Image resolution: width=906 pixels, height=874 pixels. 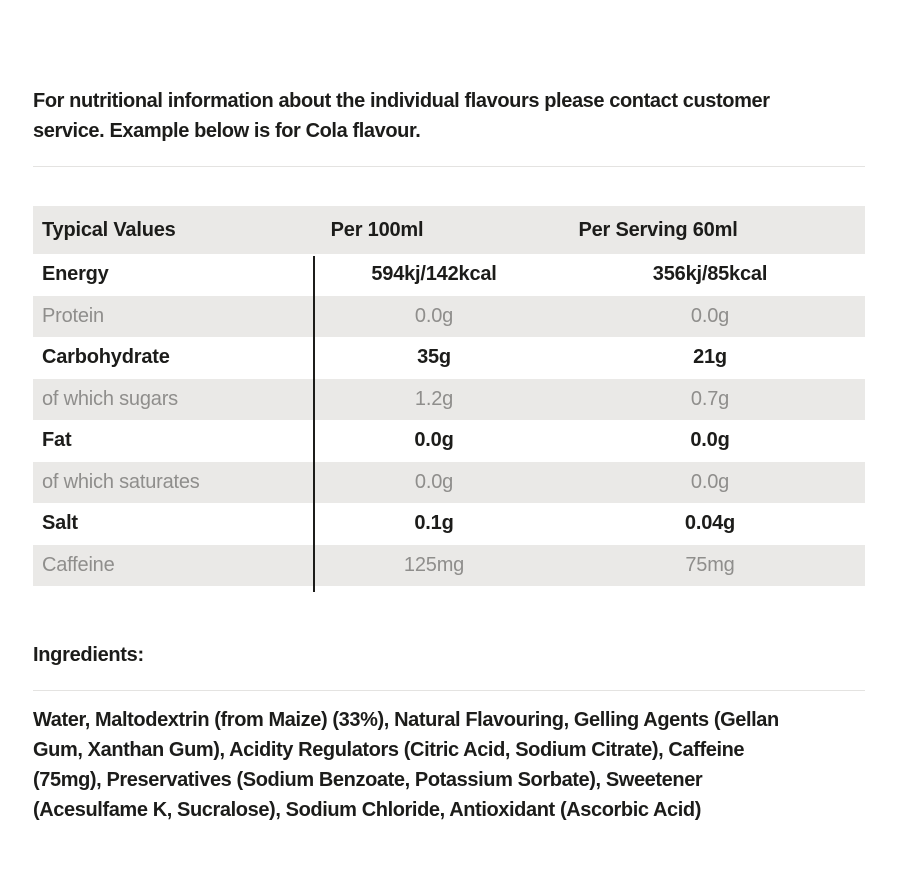 I want to click on table-row-carbohydrate: Carbohydrate 35g 21g, so click(x=449, y=358).